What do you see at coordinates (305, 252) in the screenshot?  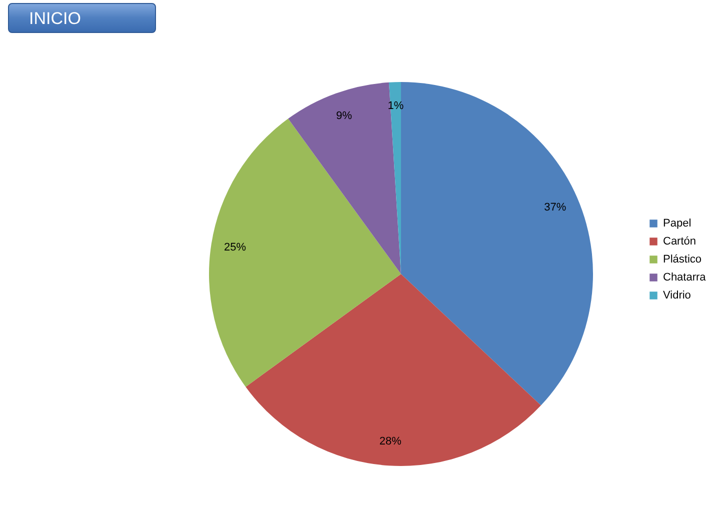 I see `pie-slice` at bounding box center [305, 252].